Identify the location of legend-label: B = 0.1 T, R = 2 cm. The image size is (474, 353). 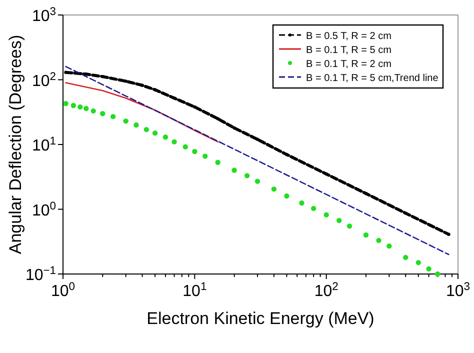
(349, 64).